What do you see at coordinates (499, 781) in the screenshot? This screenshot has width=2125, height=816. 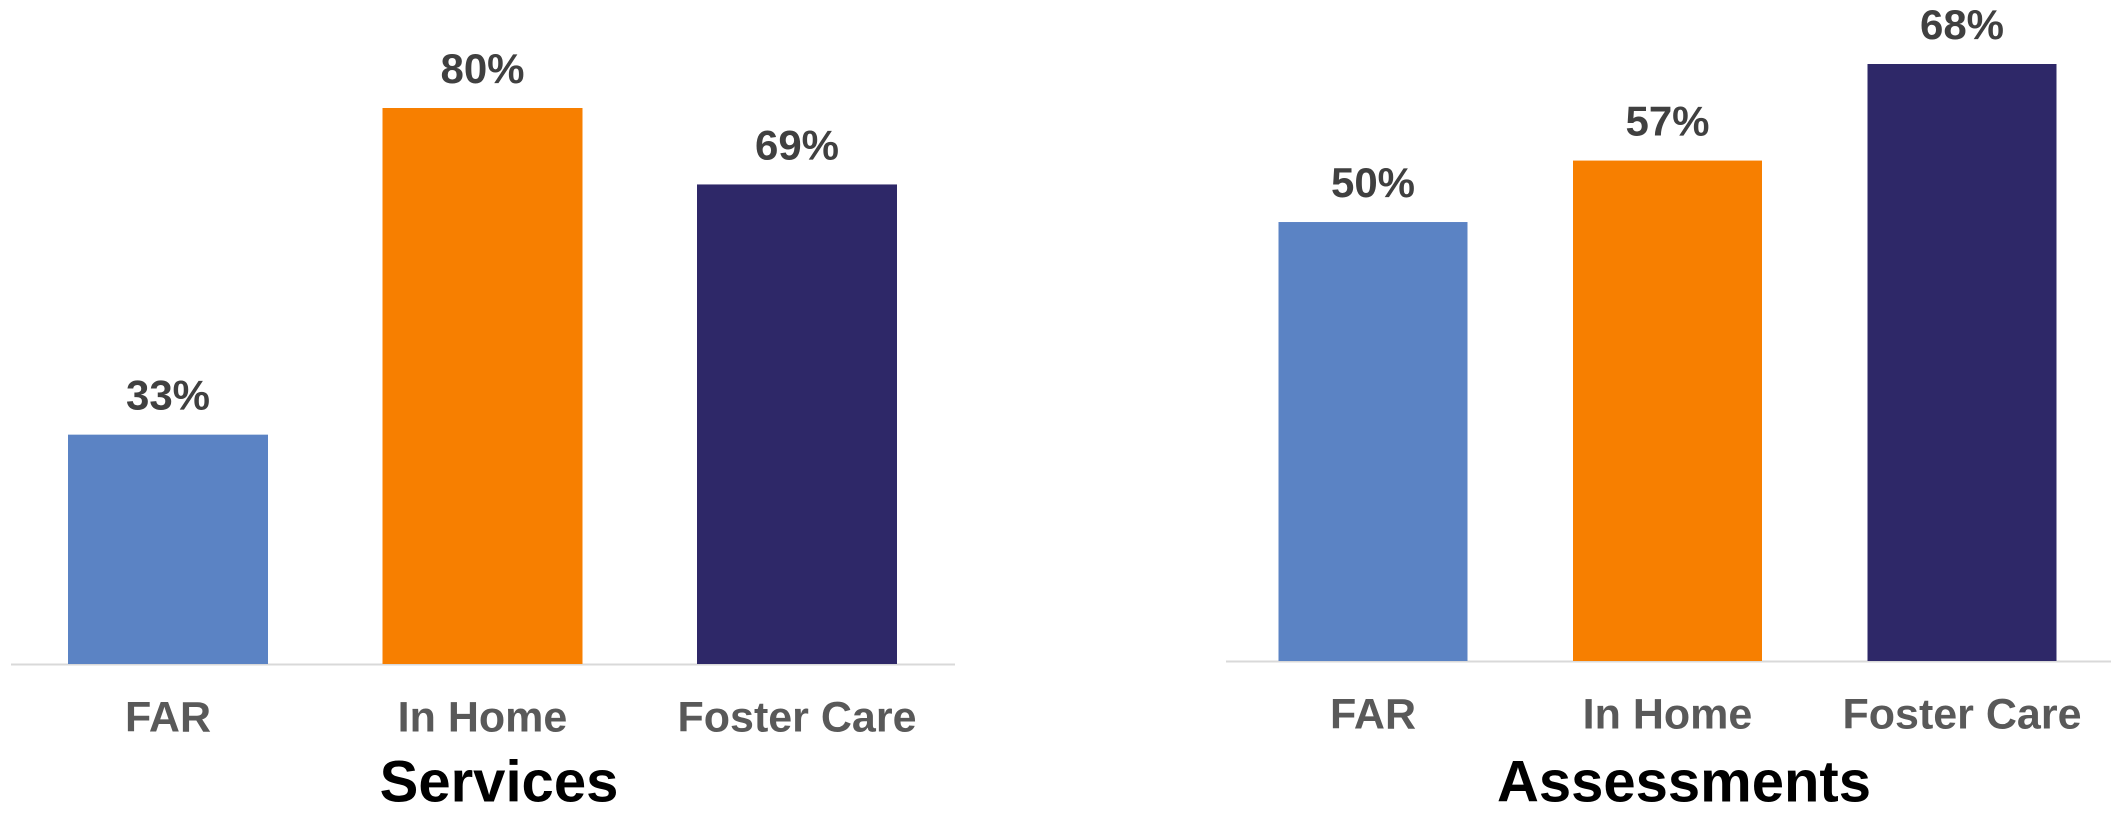 I see `chart-title: Services` at bounding box center [499, 781].